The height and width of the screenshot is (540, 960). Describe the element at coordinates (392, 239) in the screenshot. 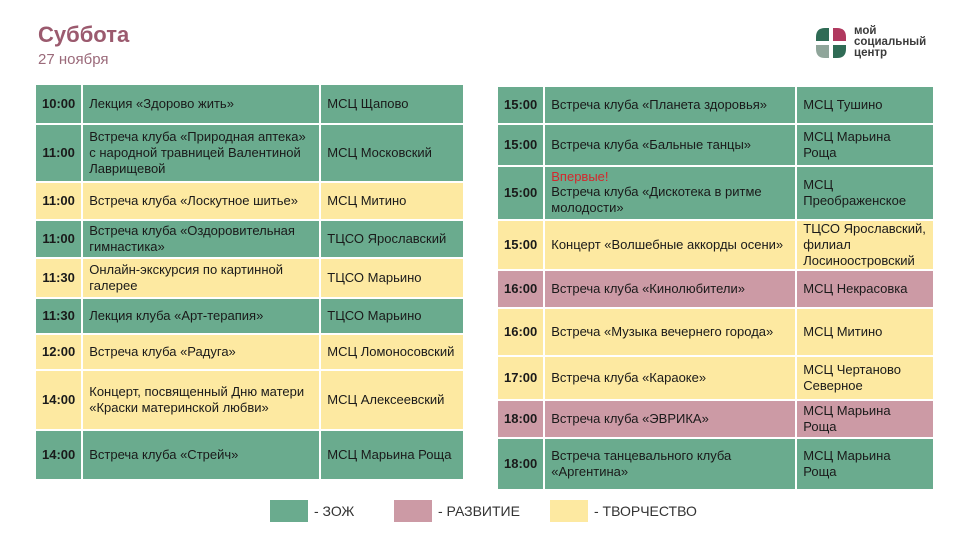

I see `event-place: ТЦСО Ярославский` at that location.